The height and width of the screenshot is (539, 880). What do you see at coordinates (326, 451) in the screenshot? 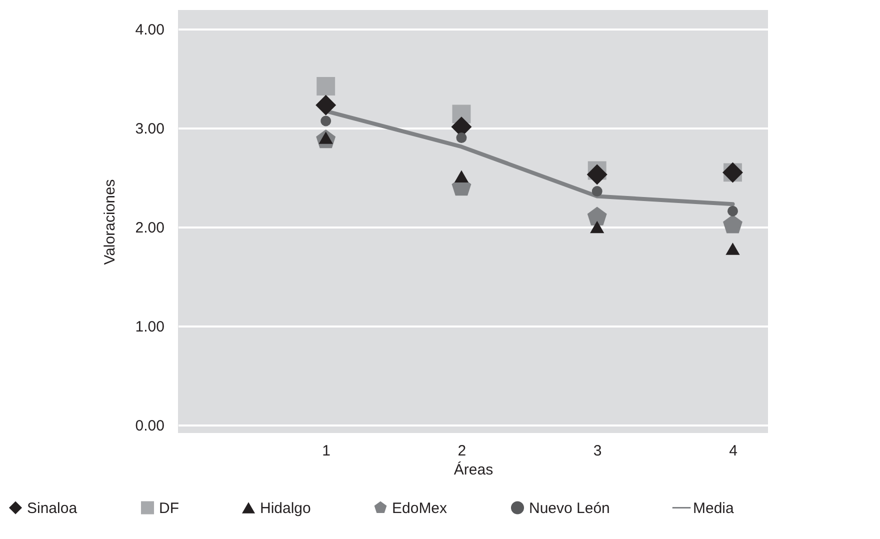
I see `x-tick-label: 1` at bounding box center [326, 451].